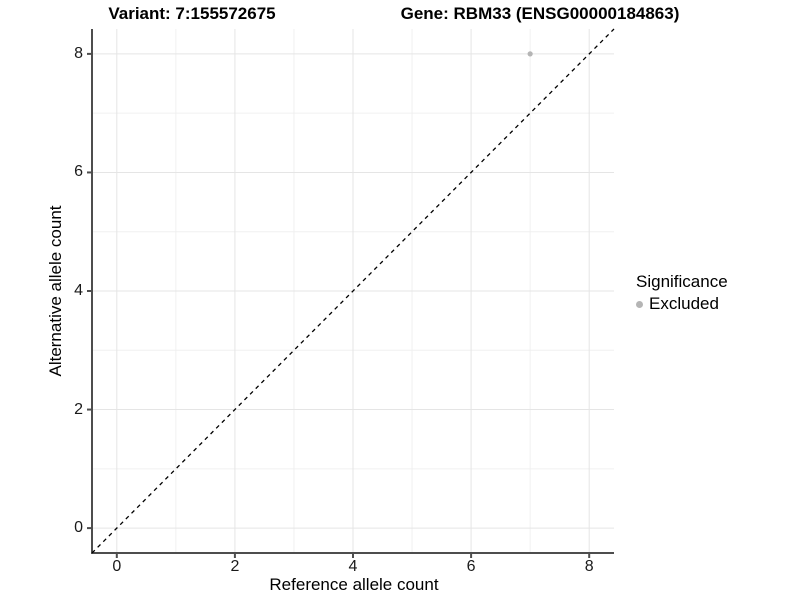 Image resolution: width=800 pixels, height=600 pixels. Describe the element at coordinates (471, 566) in the screenshot. I see `x-tick-label: 6` at that location.